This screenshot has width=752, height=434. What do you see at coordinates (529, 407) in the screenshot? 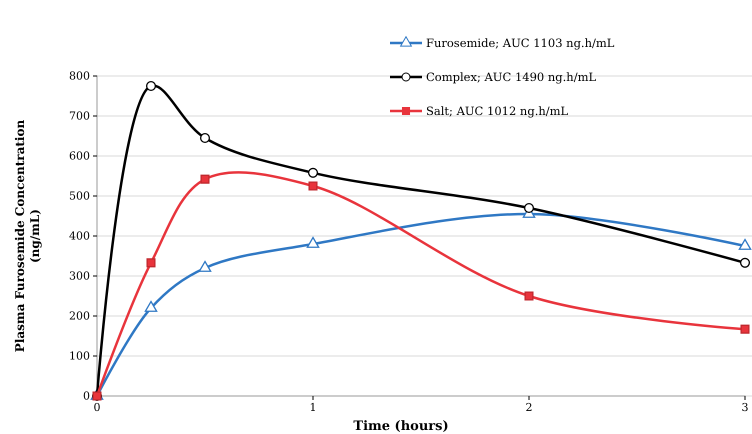
I see `x-tick-label: 2` at bounding box center [529, 407].